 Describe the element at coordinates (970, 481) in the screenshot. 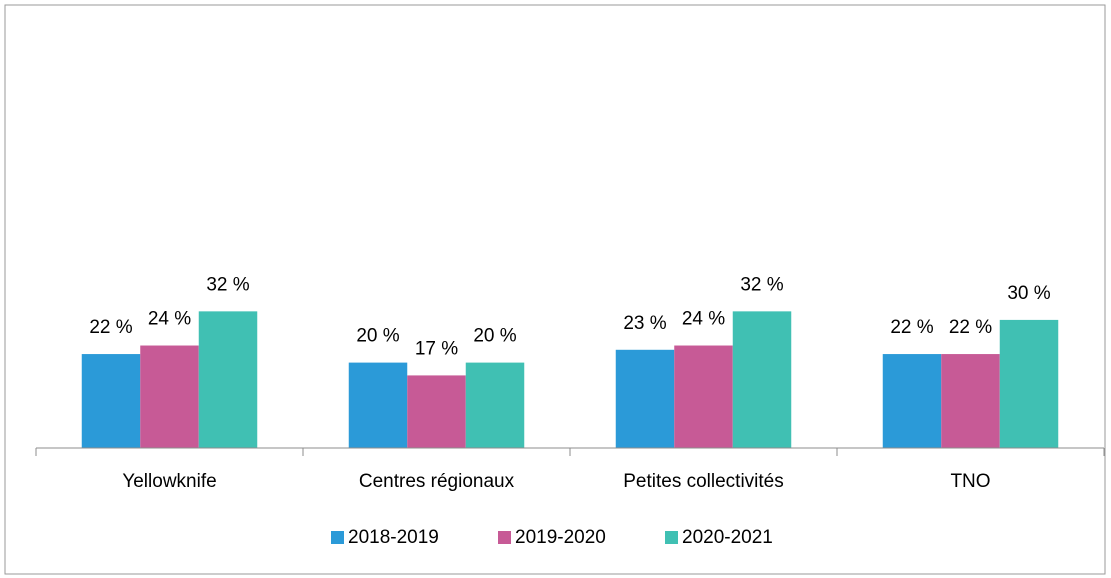

I see `x-tick-label: TNO` at that location.